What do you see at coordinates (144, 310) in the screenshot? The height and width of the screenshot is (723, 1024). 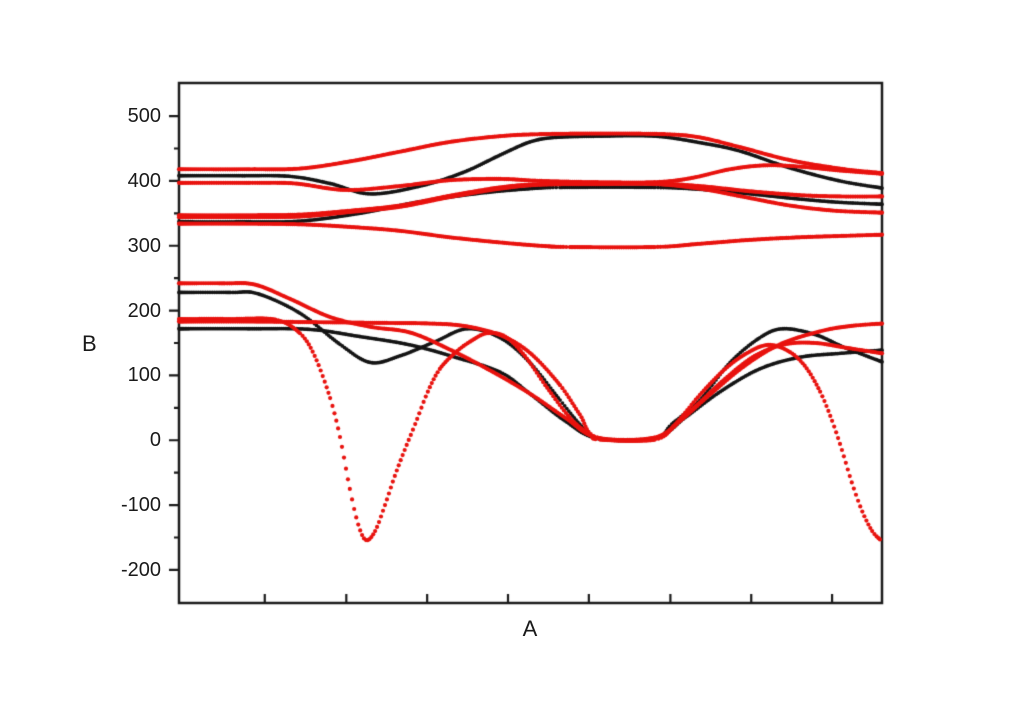 I see `y-tick-label: 200` at bounding box center [144, 310].